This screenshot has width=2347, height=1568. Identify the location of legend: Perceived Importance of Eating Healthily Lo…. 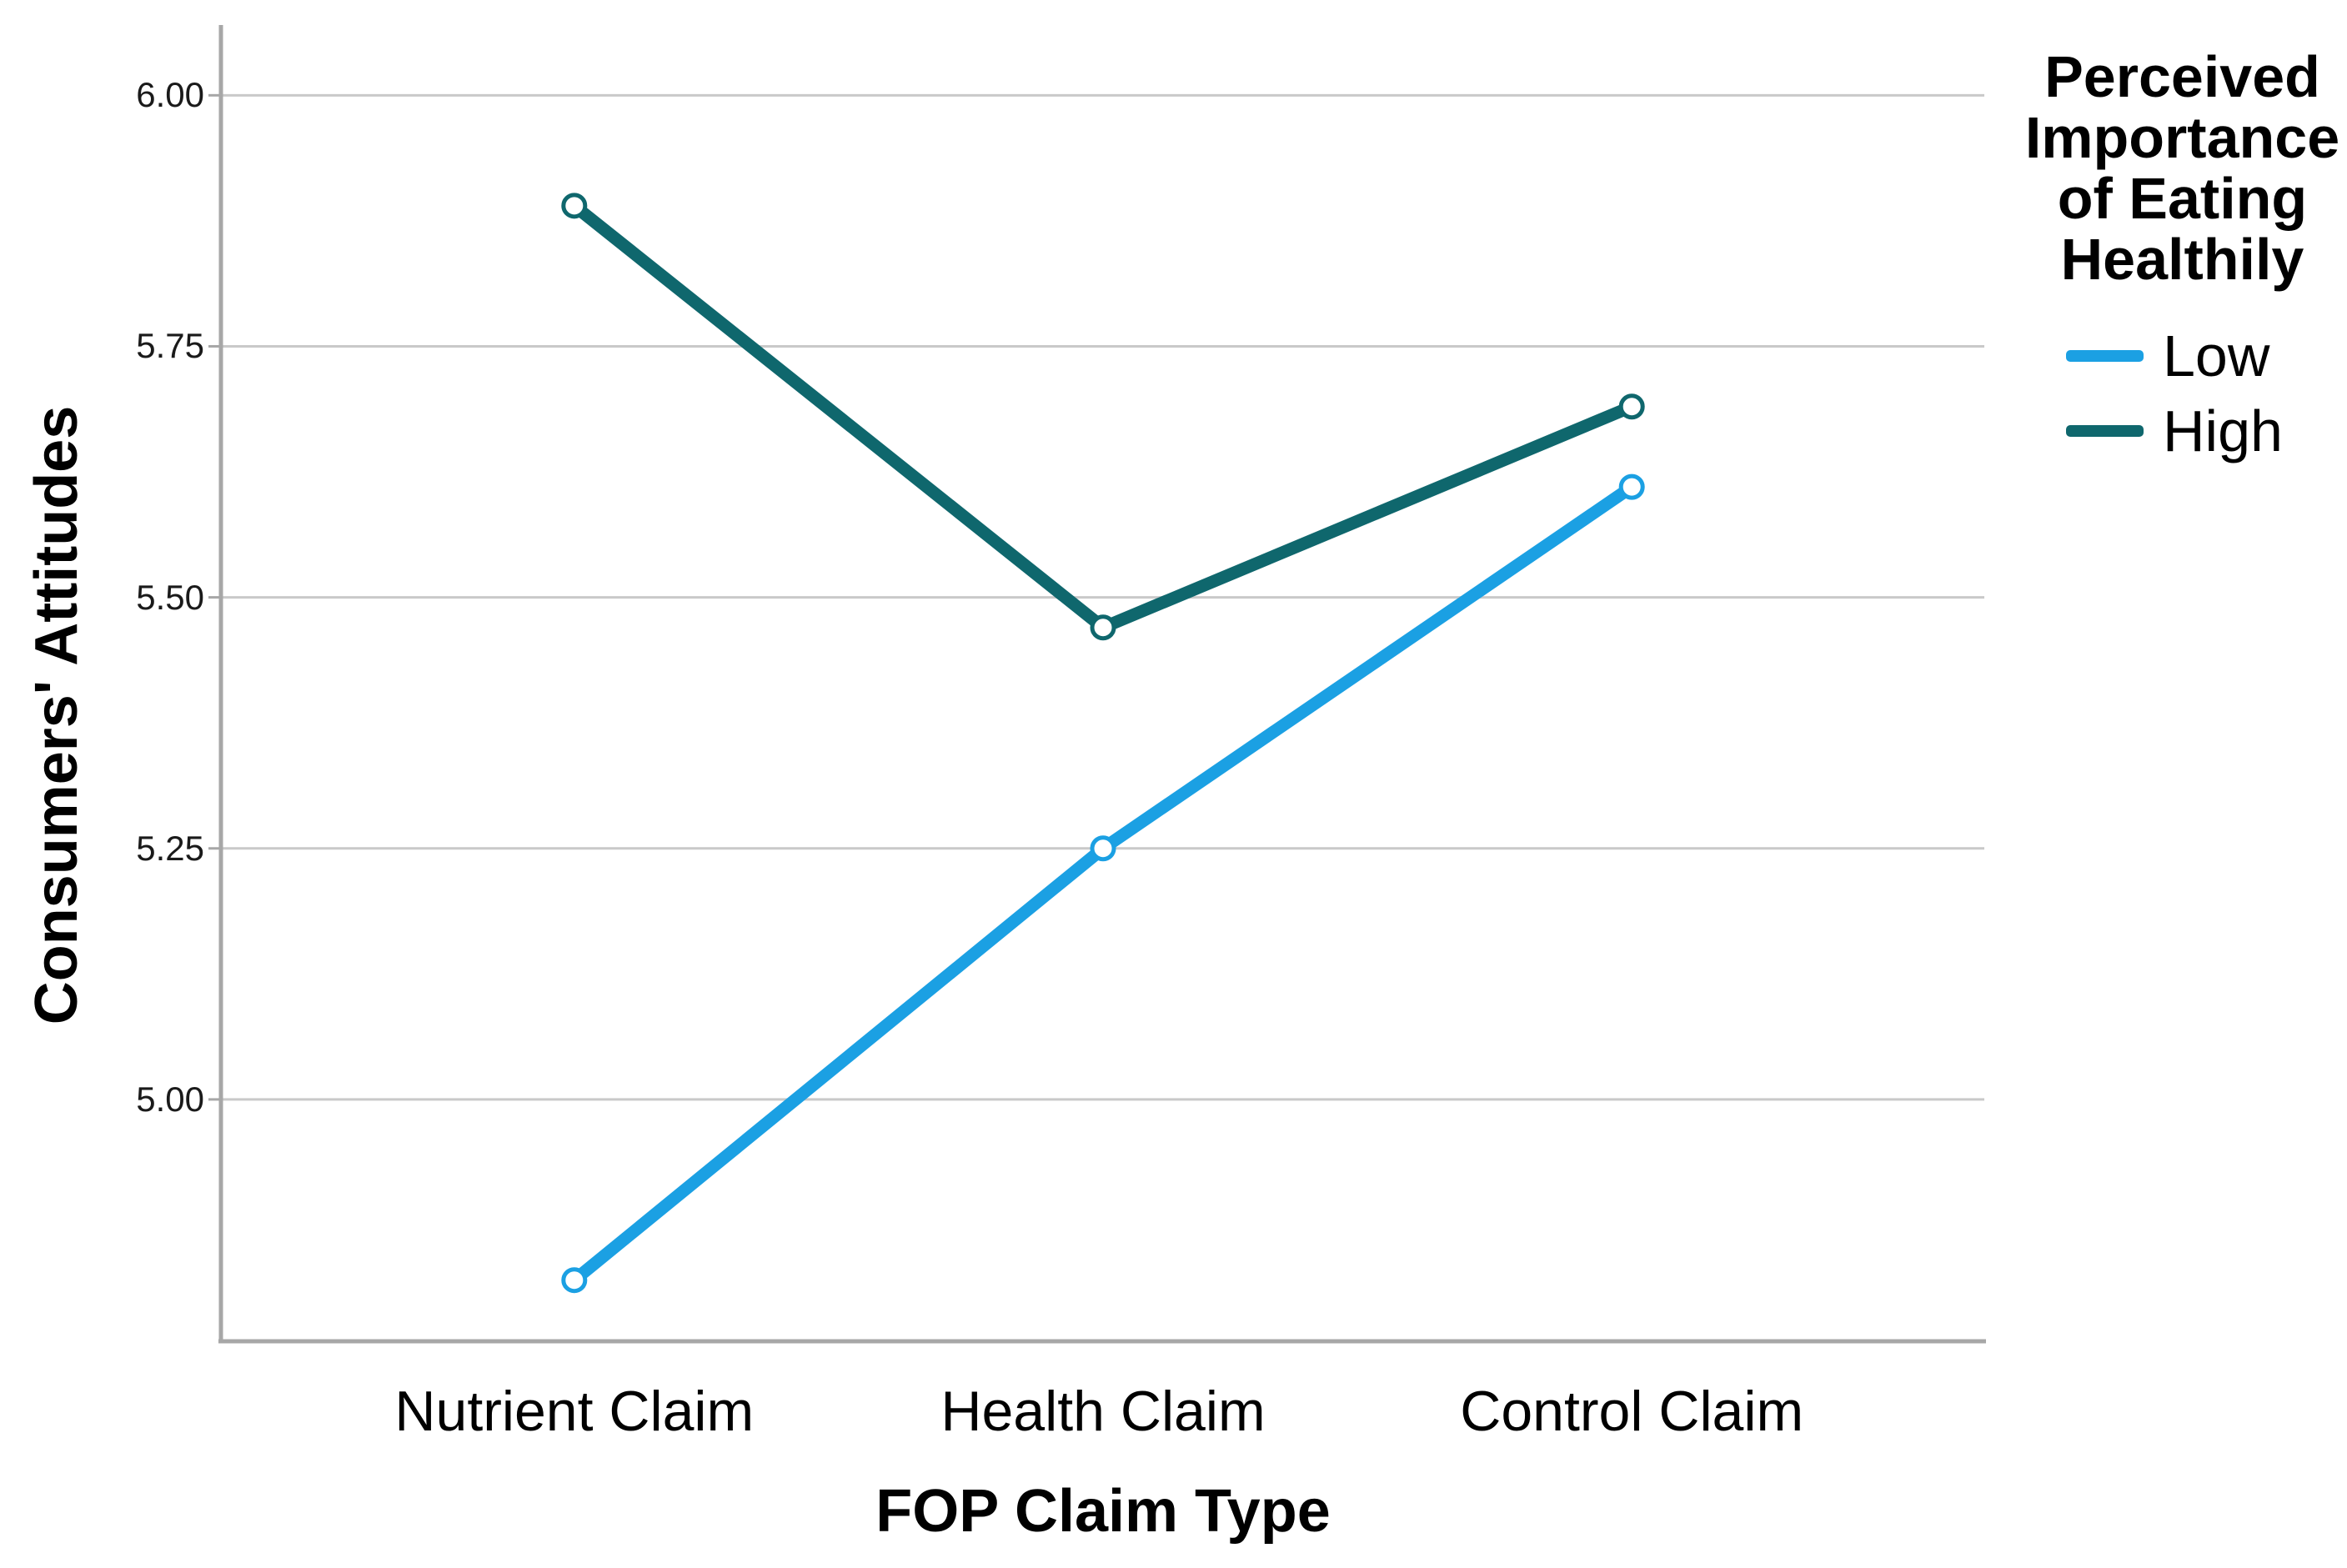
(2182, 232).